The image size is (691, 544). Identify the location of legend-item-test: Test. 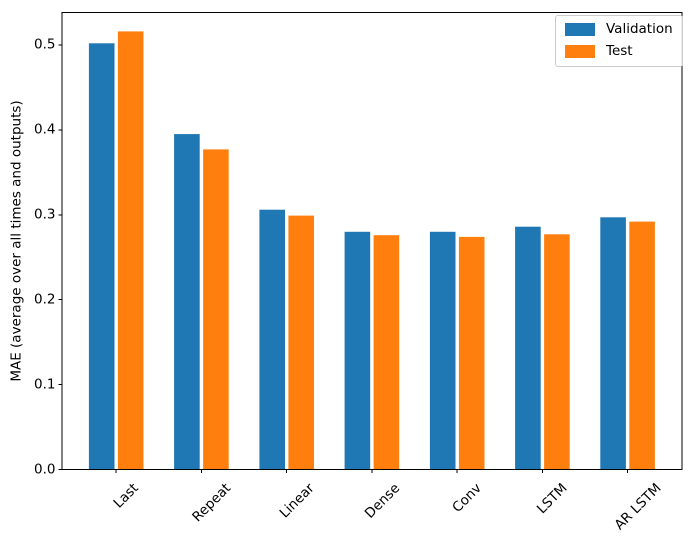
(619, 51).